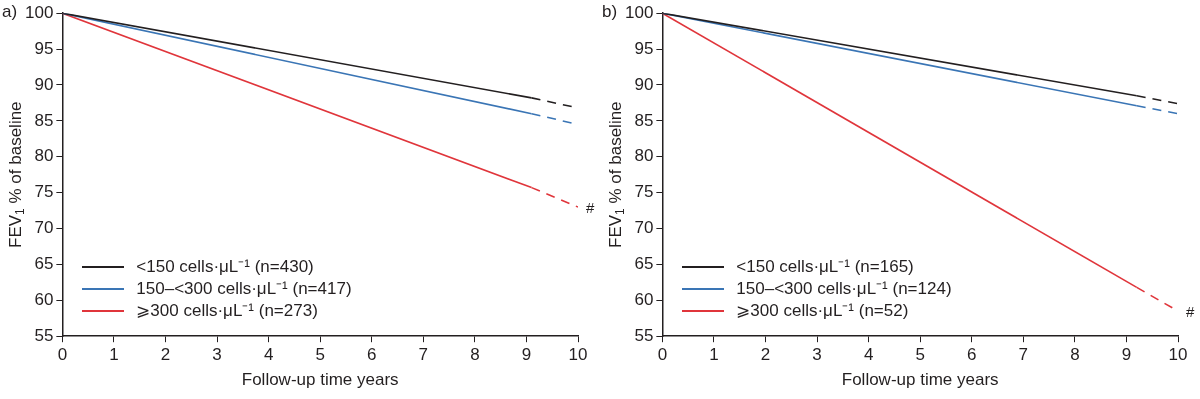 This screenshot has width=1200, height=399. I want to click on legend-label: ⩾300 cells·μL⁻¹ (n=273), so click(227, 311).